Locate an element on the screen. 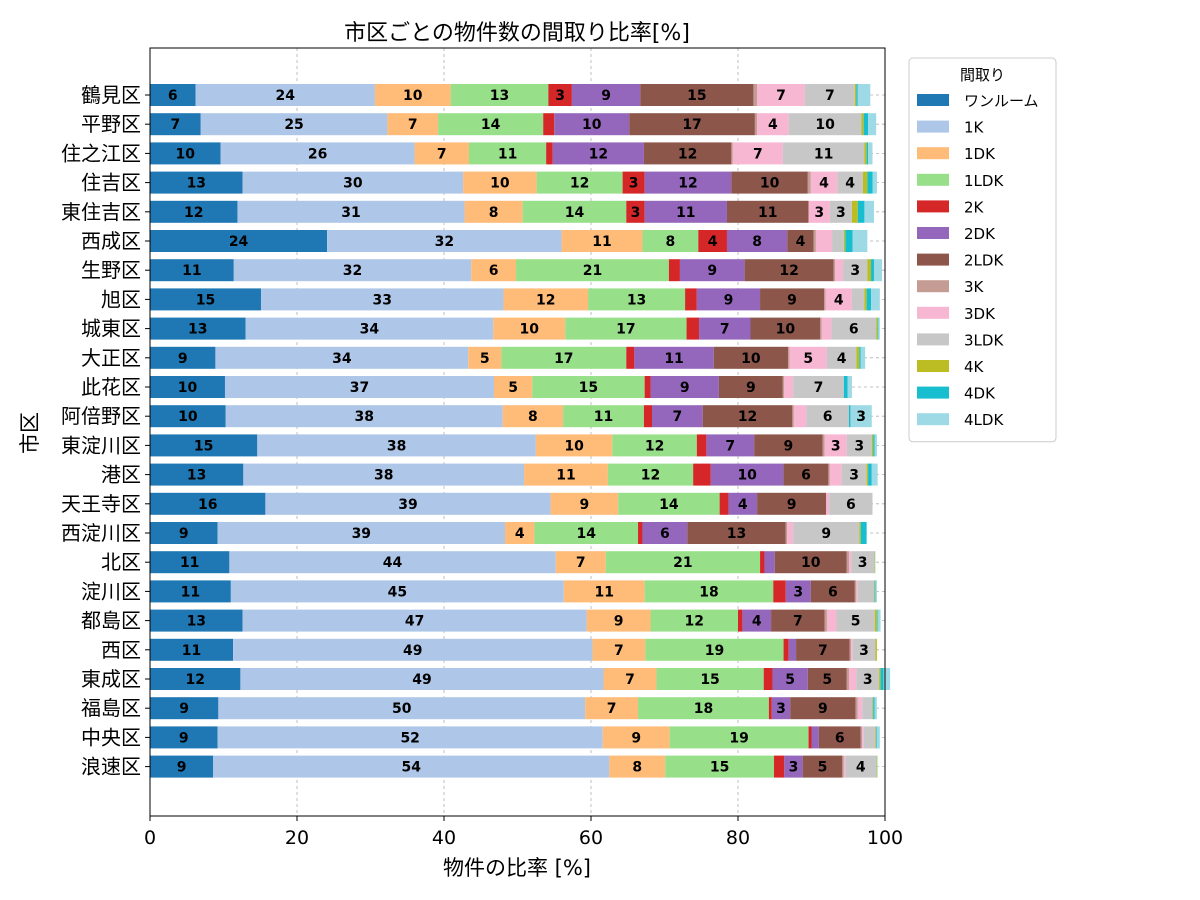 The image size is (1200, 900). bar-value-label: 5 is located at coordinates (808, 359).